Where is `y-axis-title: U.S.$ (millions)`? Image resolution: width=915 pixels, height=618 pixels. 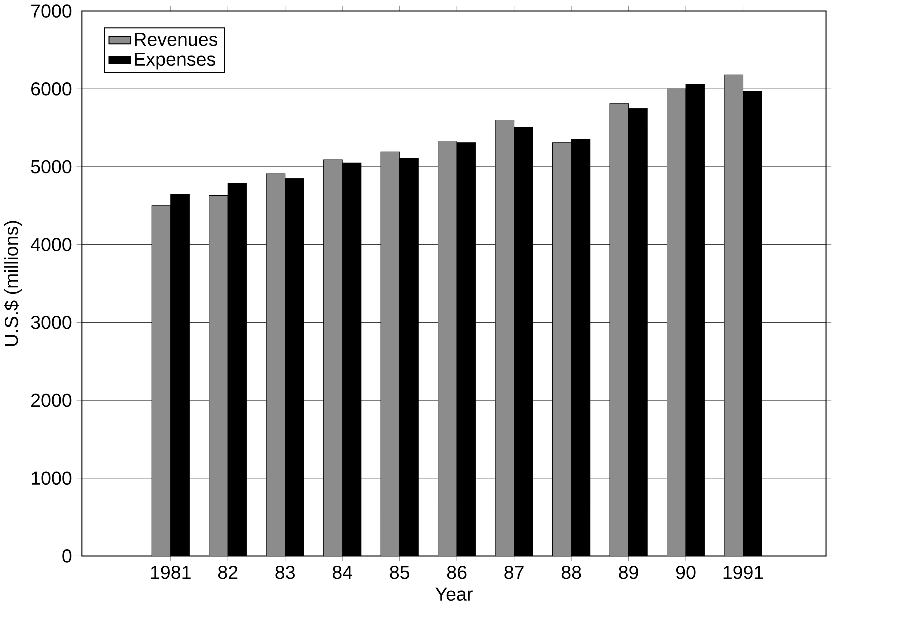 y-axis-title: U.S.$ (millions) is located at coordinates (13, 283).